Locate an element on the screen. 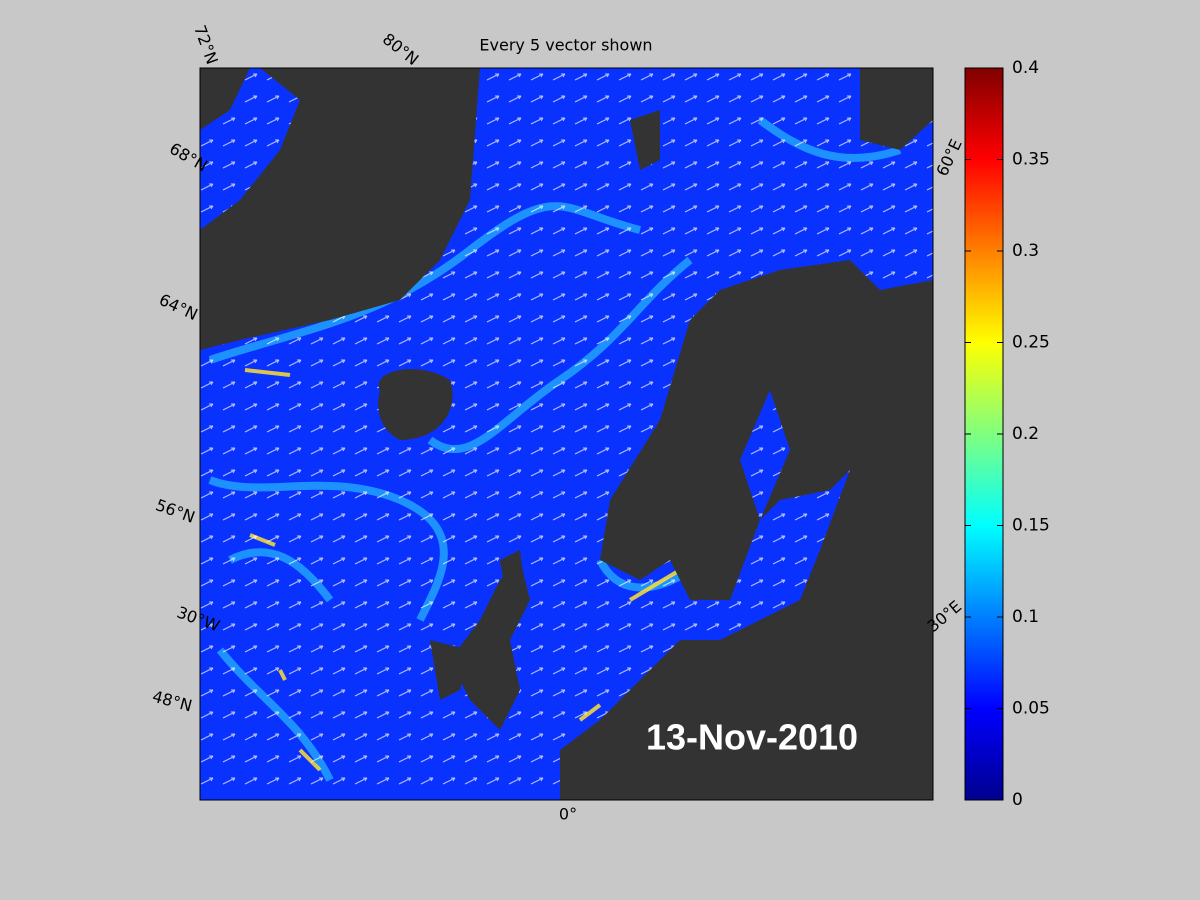 The height and width of the screenshot is (900, 1200). graticule-label: 72°N is located at coordinates (206, 44).